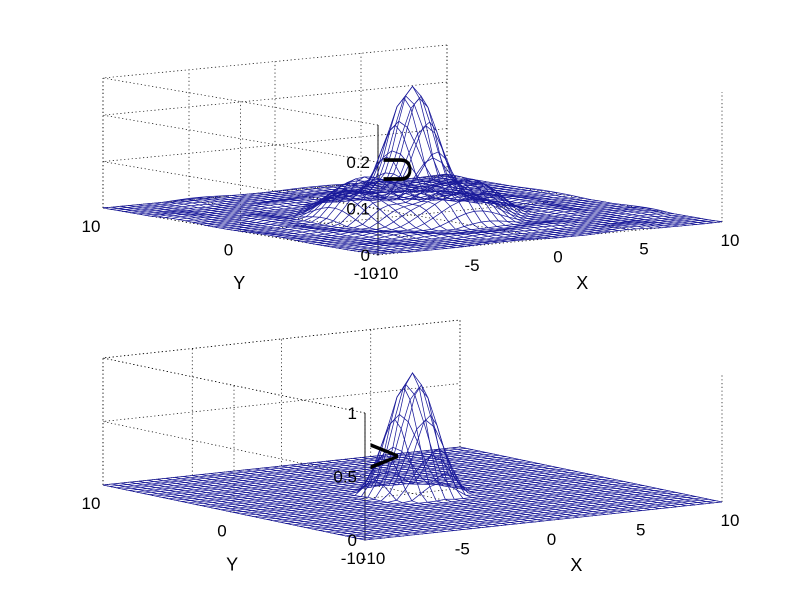 The height and width of the screenshot is (600, 800). I want to click on z-axis-label: V, so click(385, 455).